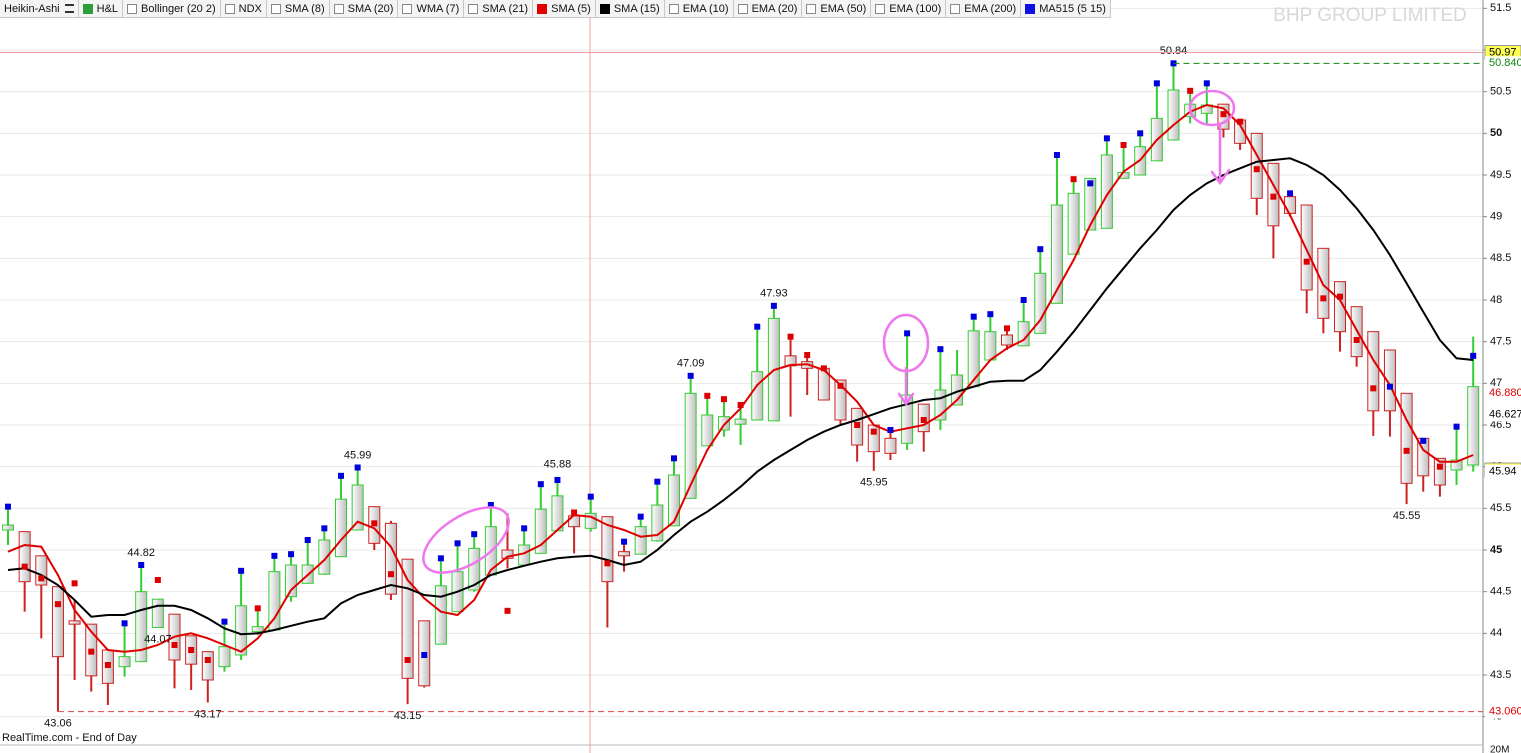 This screenshot has width=1521, height=753. I want to click on extreme-label: 43.06, so click(58, 724).